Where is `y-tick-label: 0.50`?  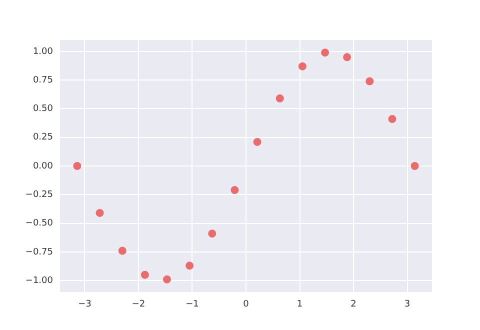 y-tick-label: 0.50 is located at coordinates (43, 109).